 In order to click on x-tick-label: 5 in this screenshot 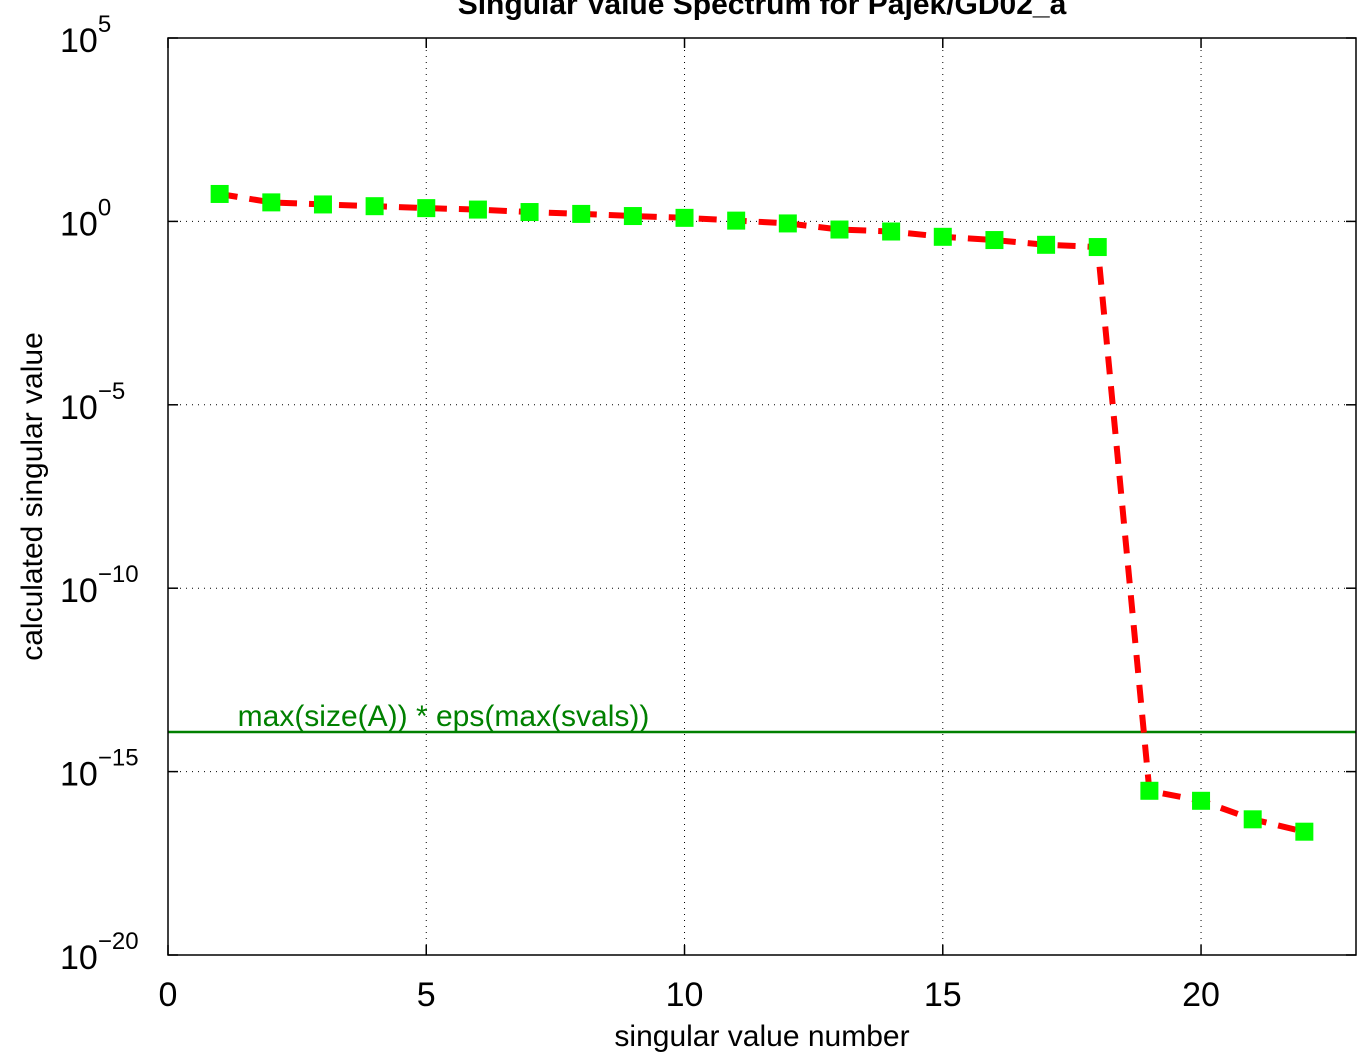, I will do `click(426, 995)`.